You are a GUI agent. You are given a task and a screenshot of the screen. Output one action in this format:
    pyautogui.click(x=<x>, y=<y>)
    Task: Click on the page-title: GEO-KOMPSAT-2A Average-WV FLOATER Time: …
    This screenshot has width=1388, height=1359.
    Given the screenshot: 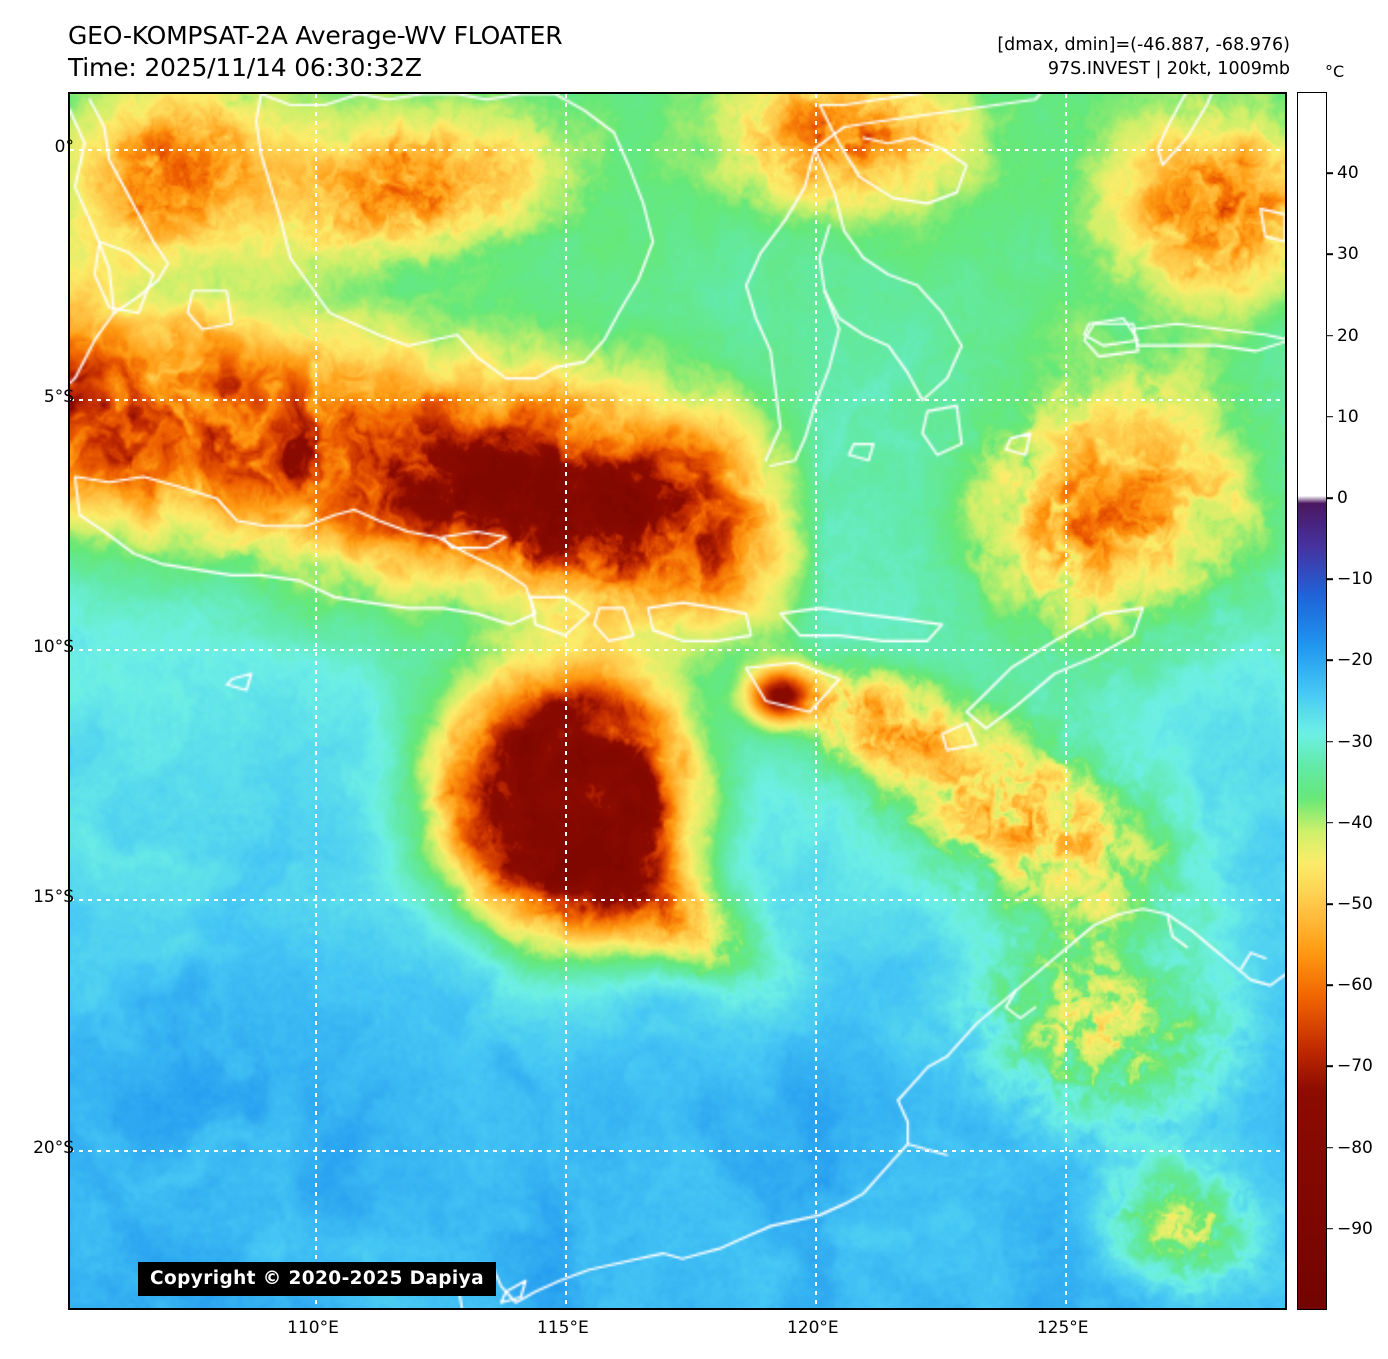 What is the action you would take?
    pyautogui.click(x=315, y=52)
    